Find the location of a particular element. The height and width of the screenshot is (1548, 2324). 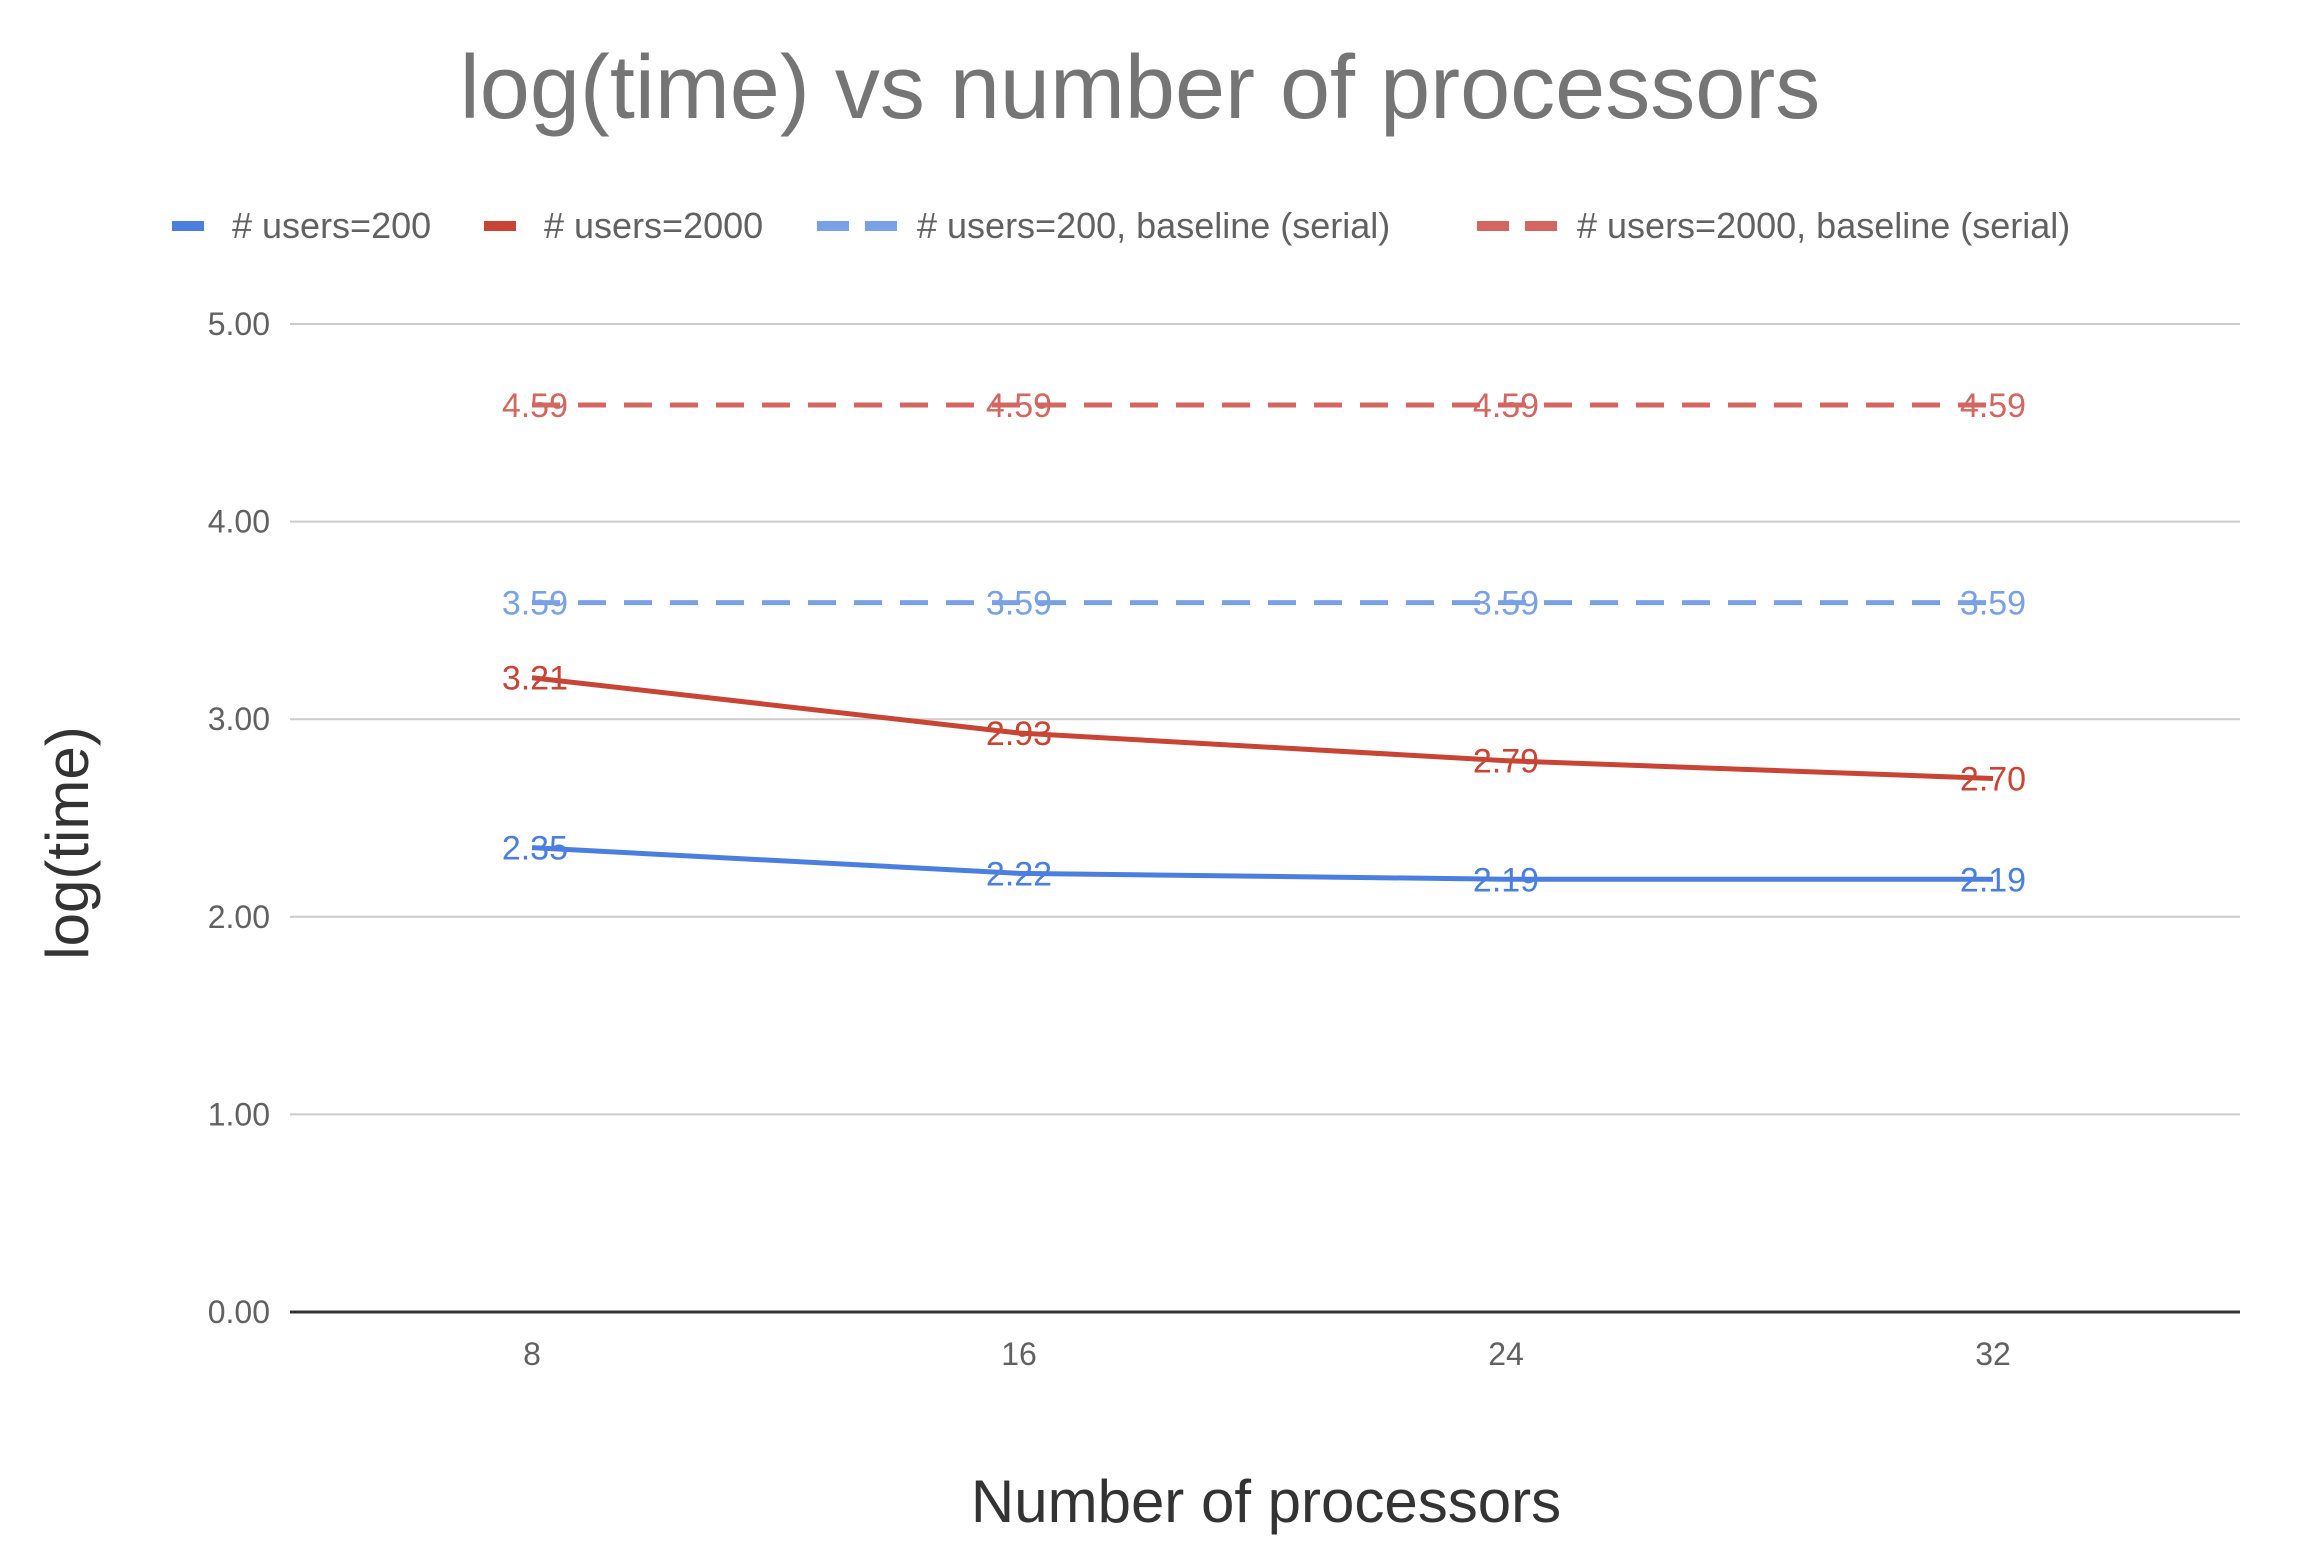

data-label: 2.79 is located at coordinates (1506, 762).